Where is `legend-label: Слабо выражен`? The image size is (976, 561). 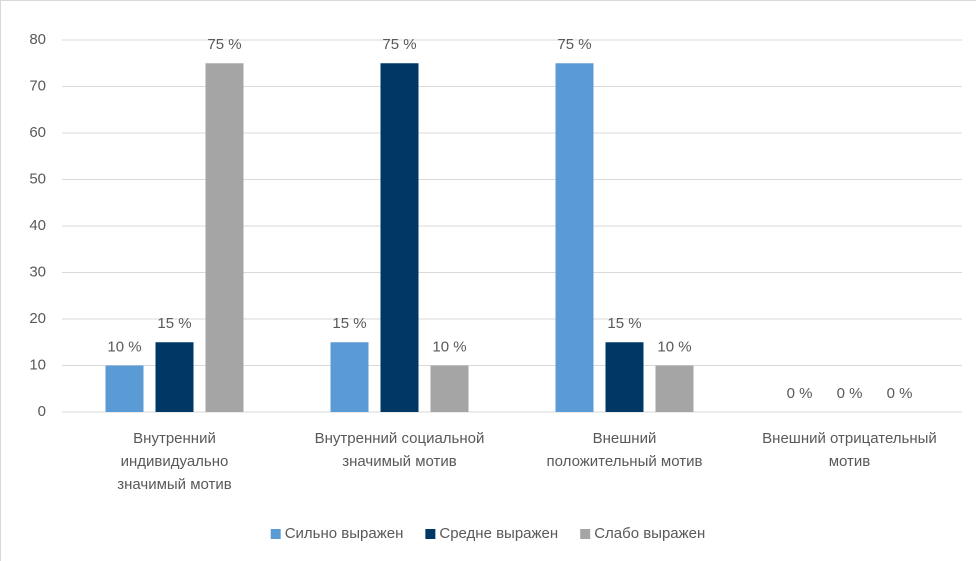
legend-label: Слабо выражен is located at coordinates (649, 533).